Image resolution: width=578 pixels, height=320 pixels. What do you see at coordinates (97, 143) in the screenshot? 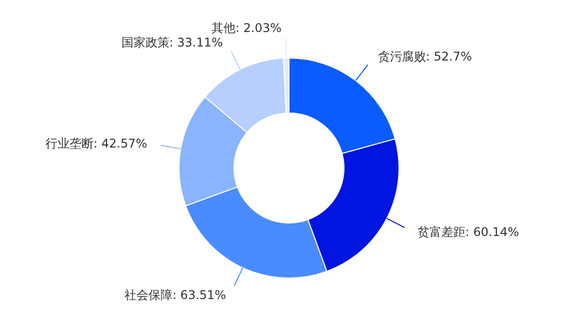
I see `slice-label: 行业垄断: 42.57%` at bounding box center [97, 143].